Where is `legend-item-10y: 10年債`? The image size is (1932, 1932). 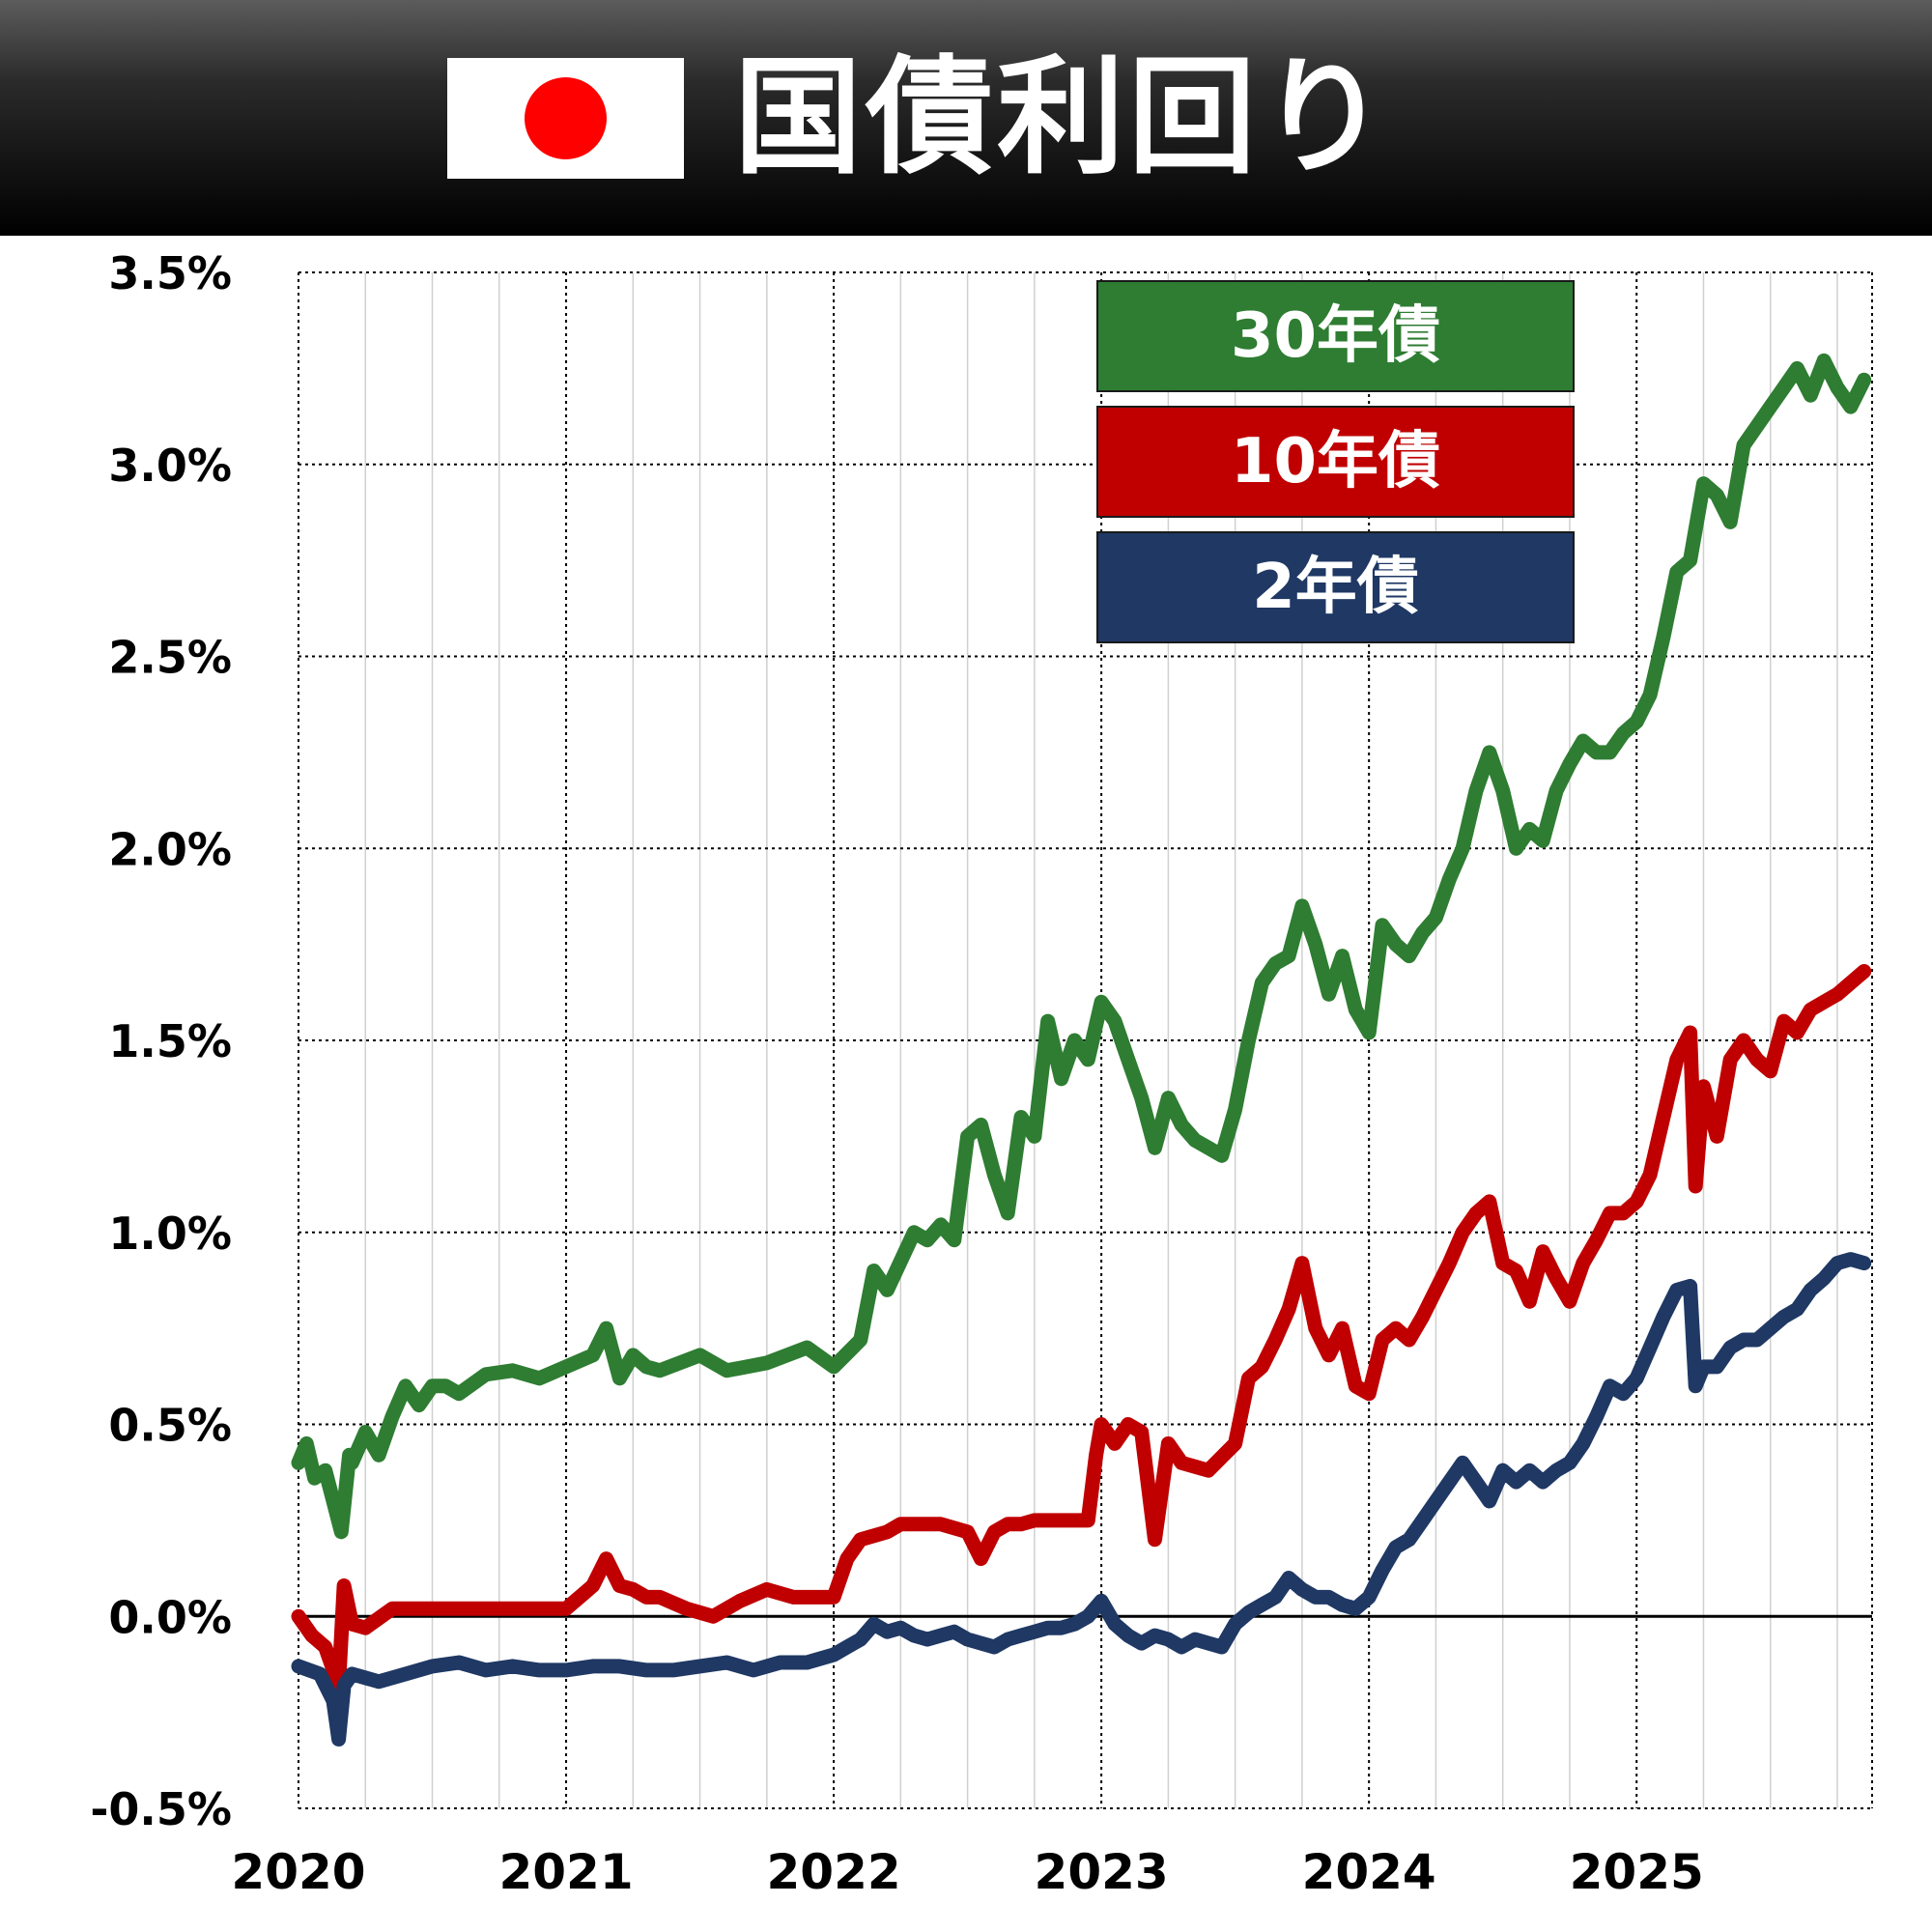 legend-item-10y: 10年債 is located at coordinates (1335, 462).